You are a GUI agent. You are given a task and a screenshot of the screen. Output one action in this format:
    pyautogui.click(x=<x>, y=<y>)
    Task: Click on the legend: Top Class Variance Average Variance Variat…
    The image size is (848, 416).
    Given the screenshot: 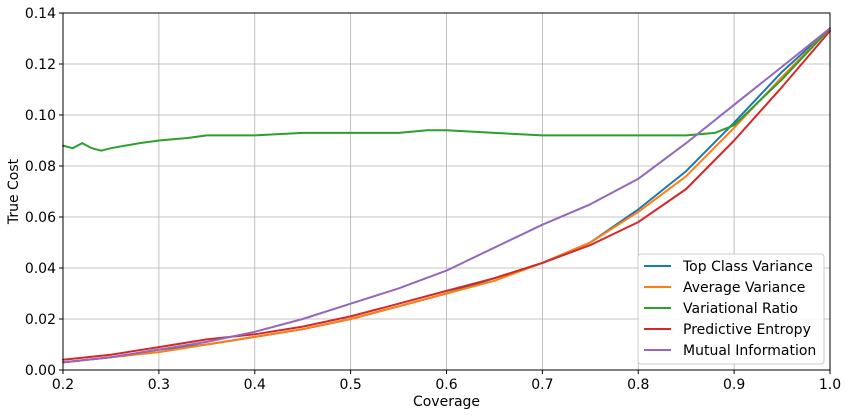 What is the action you would take?
    pyautogui.click(x=731, y=309)
    